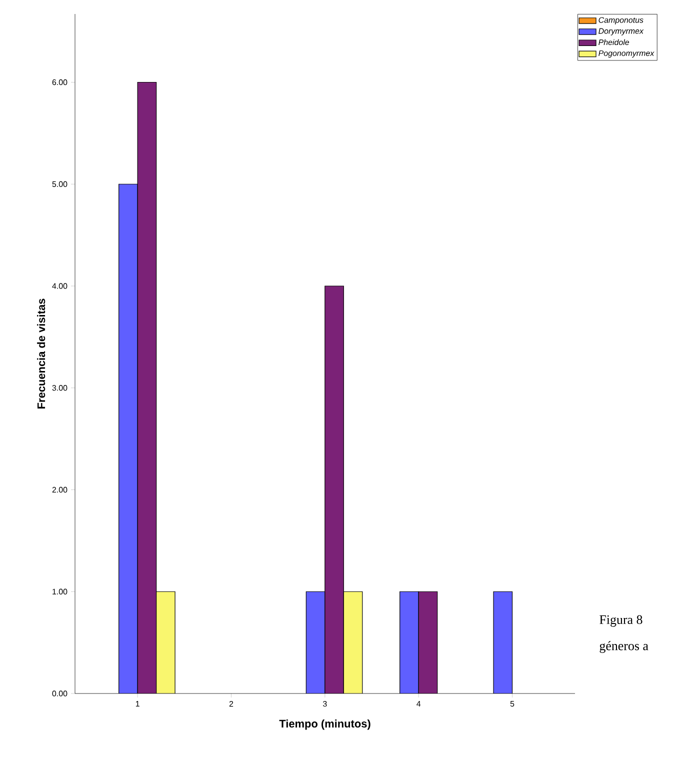  I want to click on text: Figura 8, so click(621, 621).